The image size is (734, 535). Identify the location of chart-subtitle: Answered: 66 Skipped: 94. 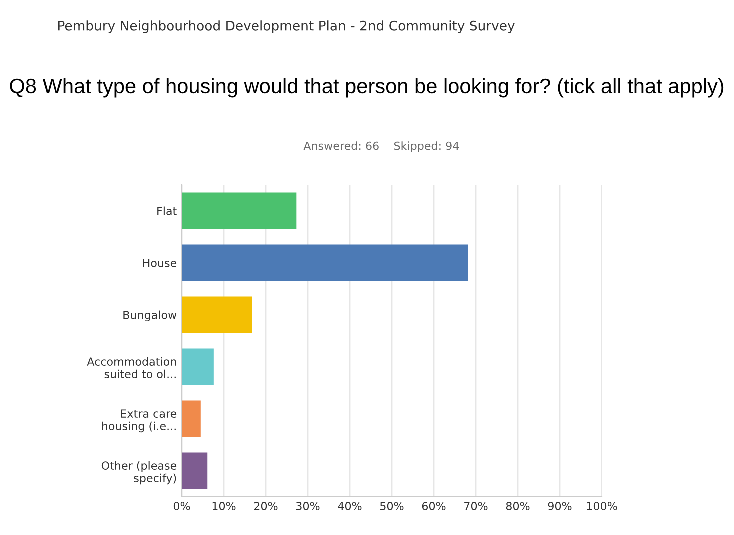
(382, 147).